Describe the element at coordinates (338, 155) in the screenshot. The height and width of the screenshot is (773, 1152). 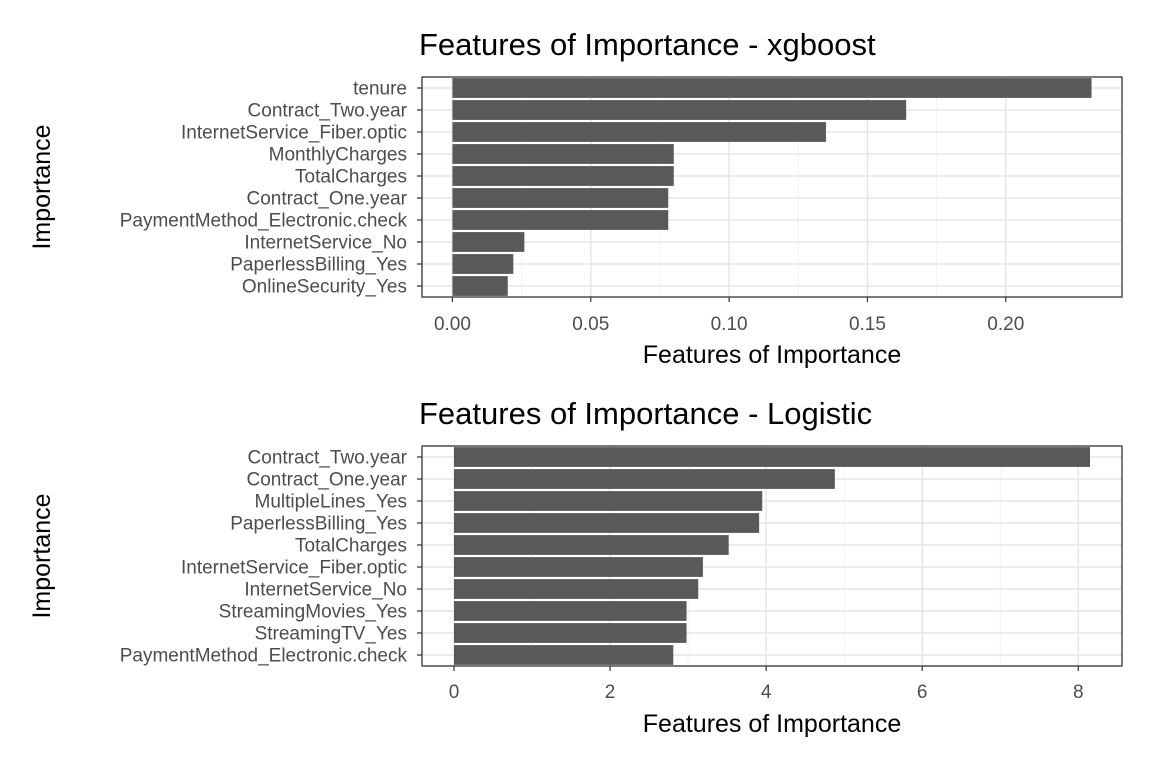
I see `y-tick-label: MonthlyCharges` at that location.